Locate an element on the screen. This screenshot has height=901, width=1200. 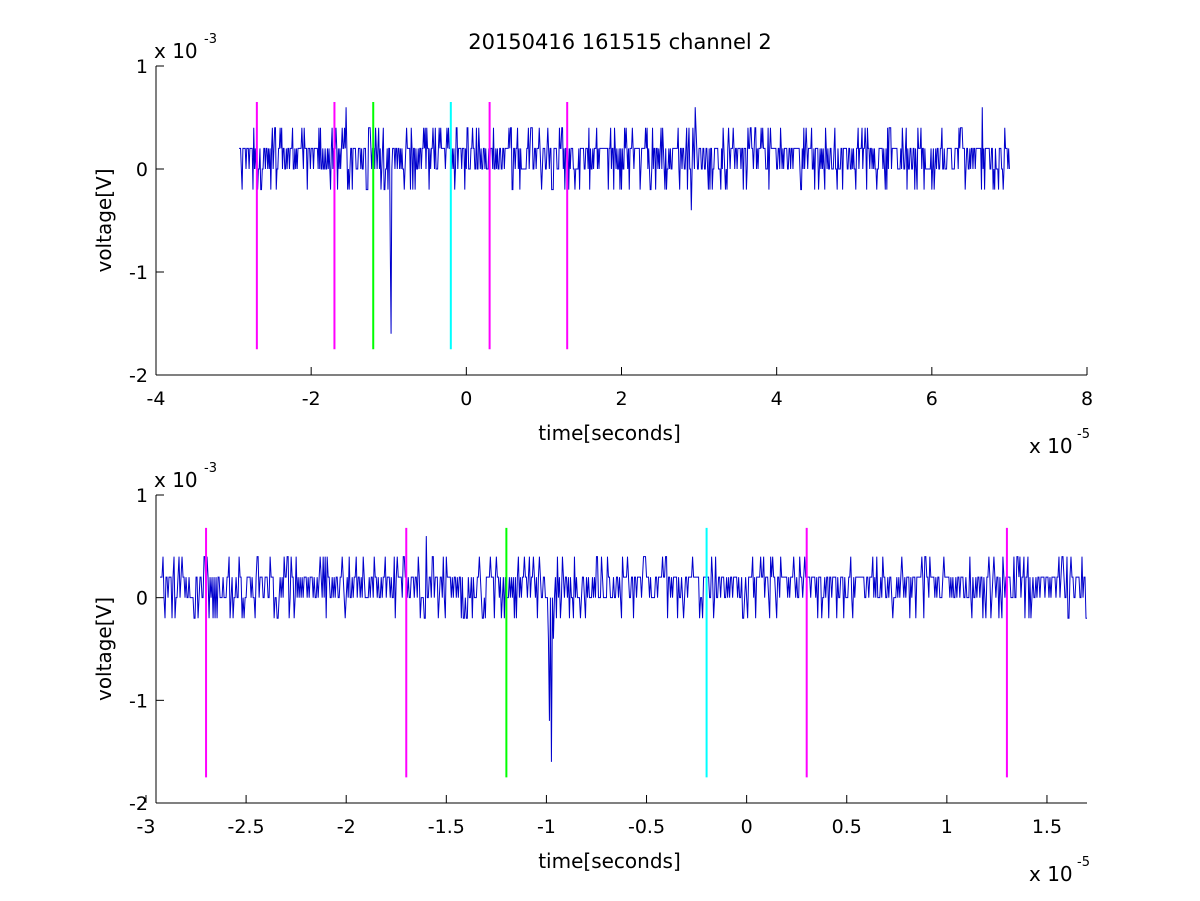
x-tick-label: -2.5 is located at coordinates (246, 827).